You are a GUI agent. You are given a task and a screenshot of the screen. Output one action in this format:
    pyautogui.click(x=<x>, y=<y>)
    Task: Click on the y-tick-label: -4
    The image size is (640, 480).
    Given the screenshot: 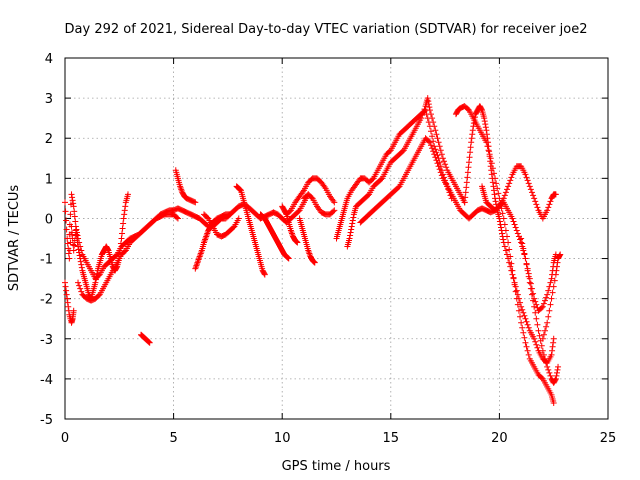 What is the action you would take?
    pyautogui.click(x=46, y=380)
    